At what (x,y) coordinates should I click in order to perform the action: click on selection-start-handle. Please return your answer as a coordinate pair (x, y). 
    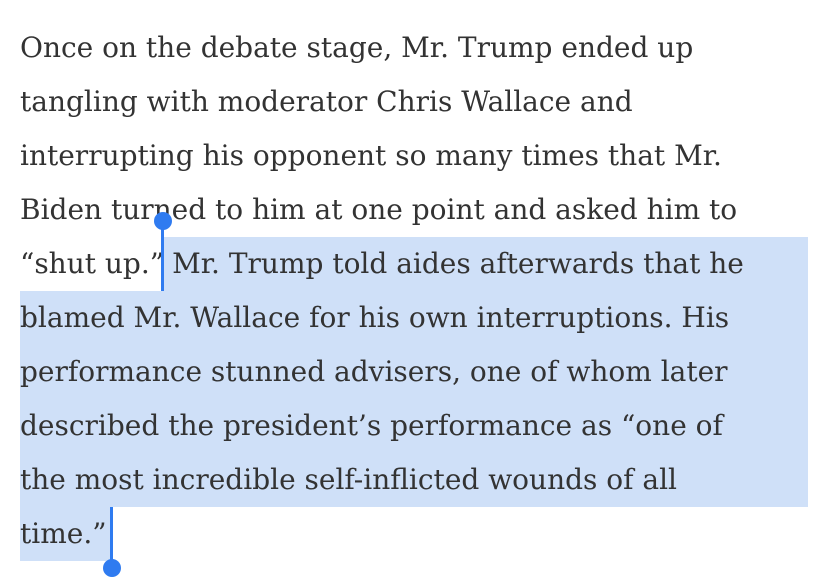
    Looking at the image, I should click on (163, 255).